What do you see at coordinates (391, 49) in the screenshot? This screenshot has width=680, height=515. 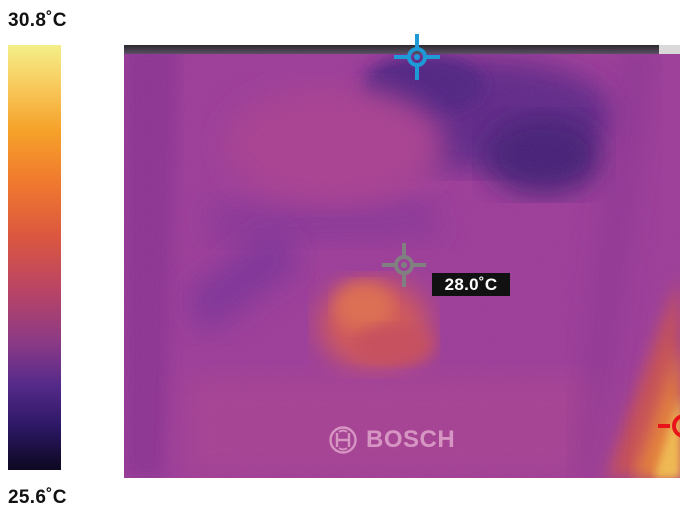 I see `camera-frame-strip` at bounding box center [391, 49].